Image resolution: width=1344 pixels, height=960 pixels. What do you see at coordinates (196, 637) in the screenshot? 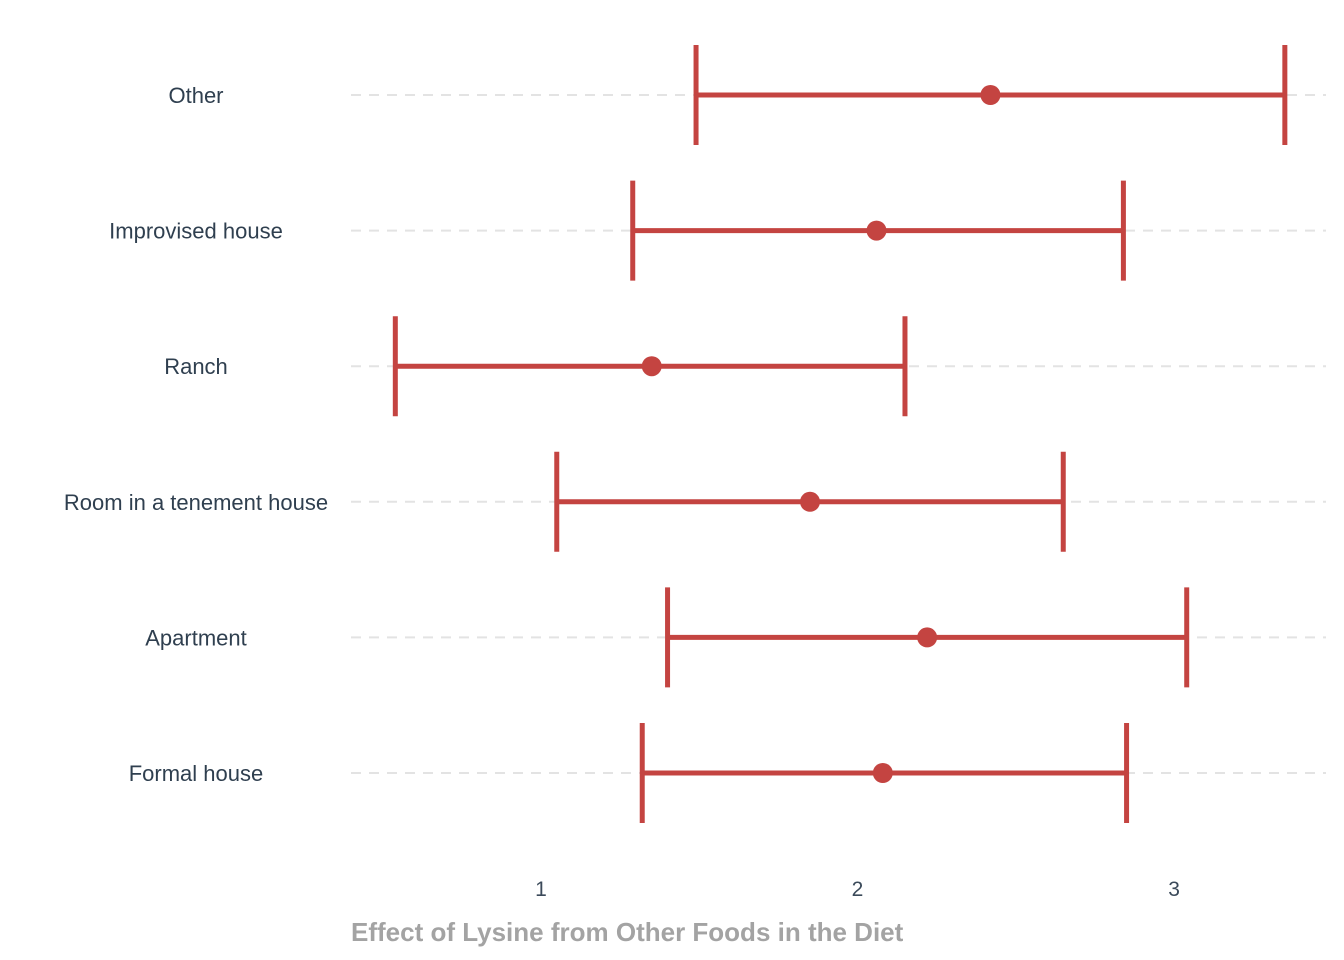
I see `category-label: Apartment` at bounding box center [196, 637].